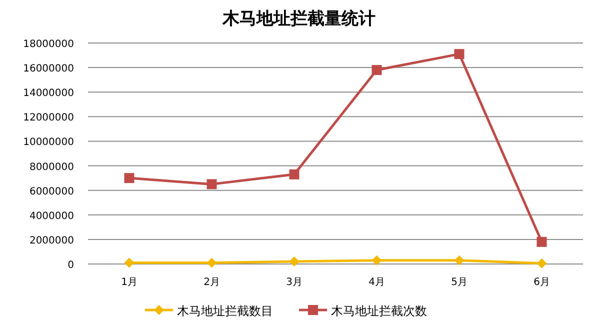 This screenshot has width=598, height=336. Describe the element at coordinates (48, 142) in the screenshot. I see `y-tick-label: 10000000` at that location.